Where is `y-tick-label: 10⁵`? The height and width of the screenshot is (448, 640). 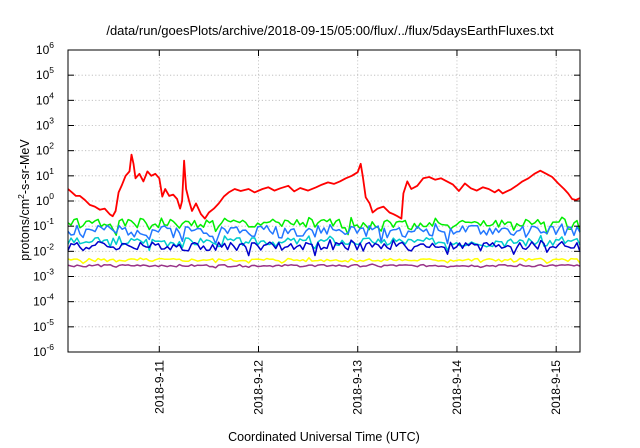
y-tick-label: 10⁵ is located at coordinates (45, 73).